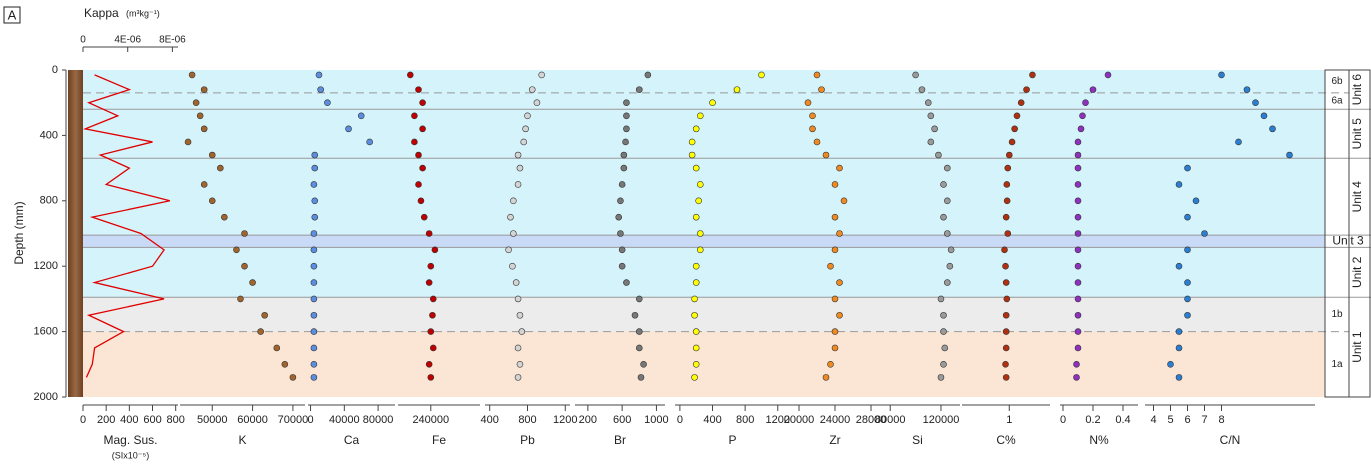  What do you see at coordinates (704, 314) in the screenshot?
I see `subunit-zone` at bounding box center [704, 314].